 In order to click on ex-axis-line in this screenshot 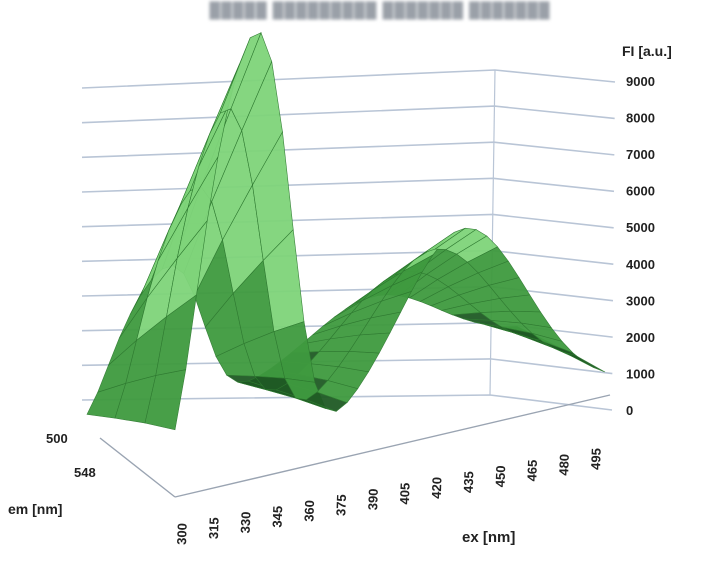, I will do `click(392, 446)`.